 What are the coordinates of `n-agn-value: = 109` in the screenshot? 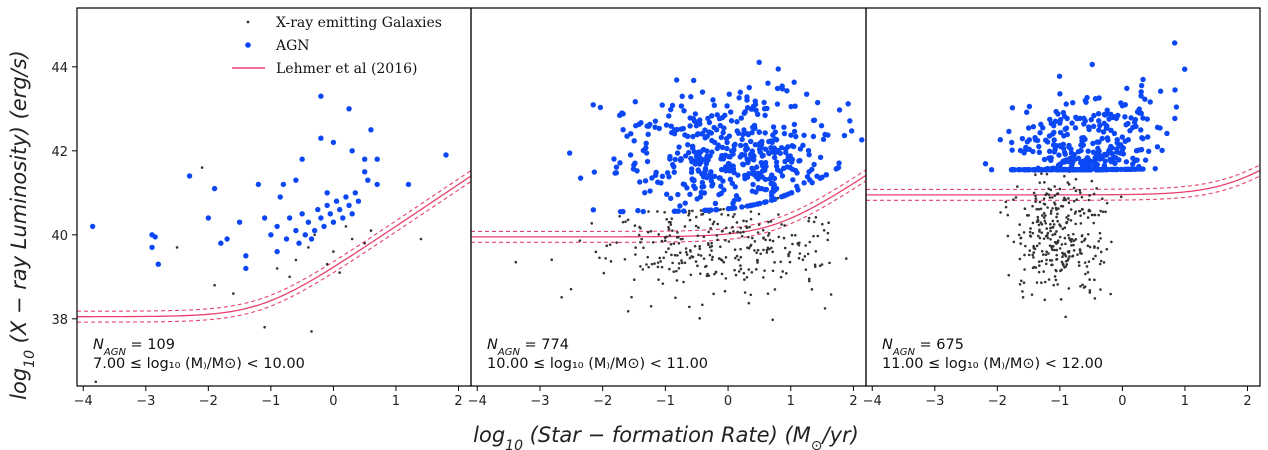 It's located at (150, 345).